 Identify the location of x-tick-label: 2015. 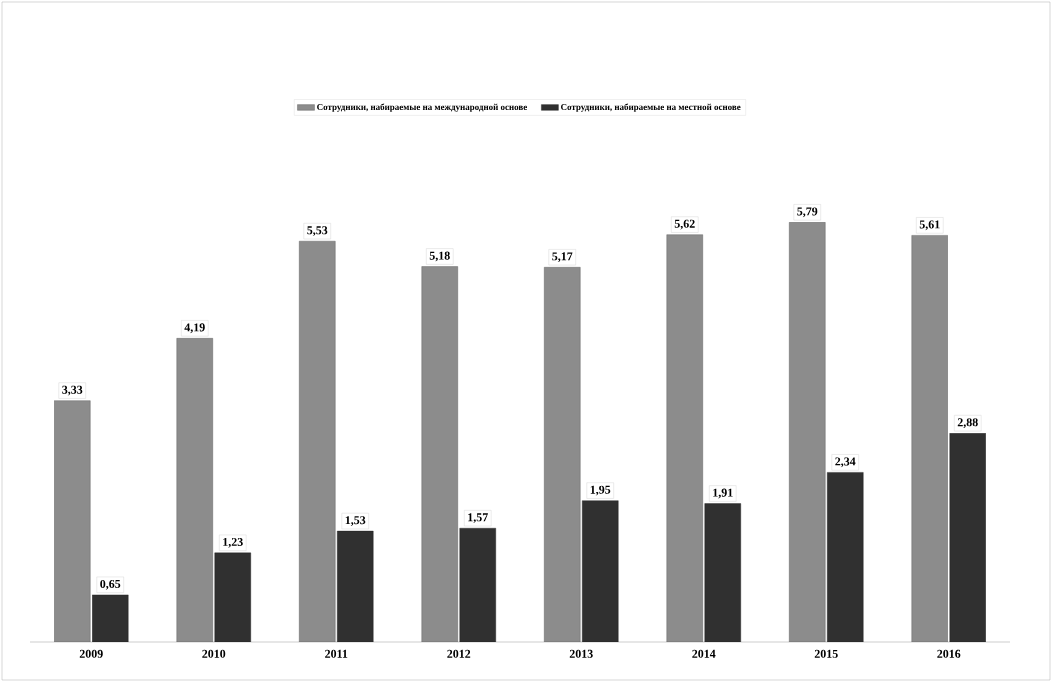
(826, 653).